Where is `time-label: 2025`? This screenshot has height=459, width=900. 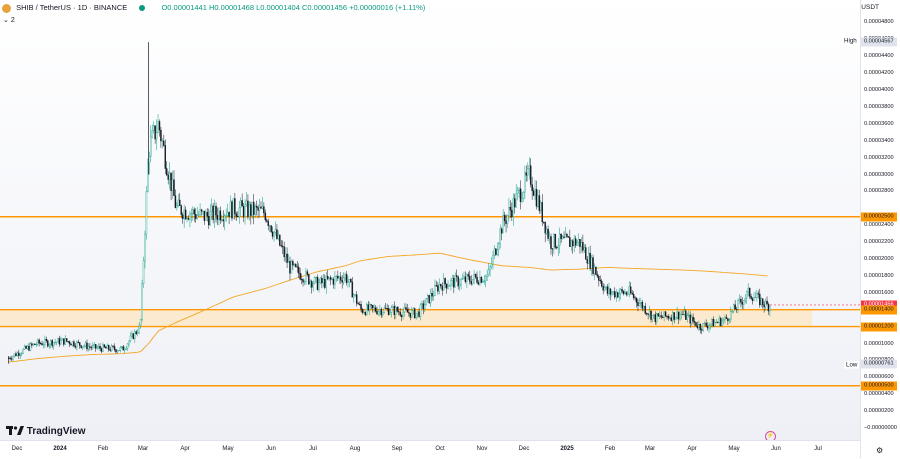 time-label: 2025 is located at coordinates (567, 449).